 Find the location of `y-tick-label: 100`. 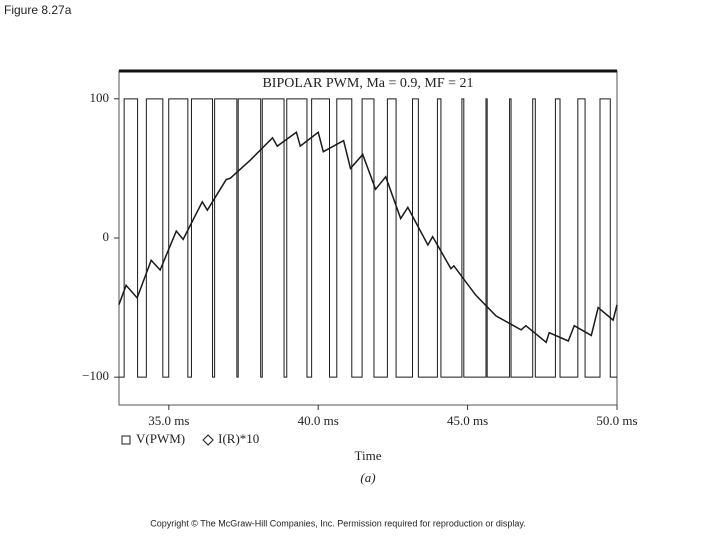

y-tick-label: 100 is located at coordinates (100, 97).